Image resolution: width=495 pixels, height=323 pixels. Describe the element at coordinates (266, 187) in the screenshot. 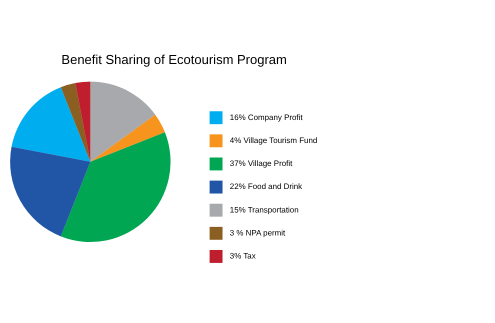

I see `legend-label: 22% Food and Drink` at that location.